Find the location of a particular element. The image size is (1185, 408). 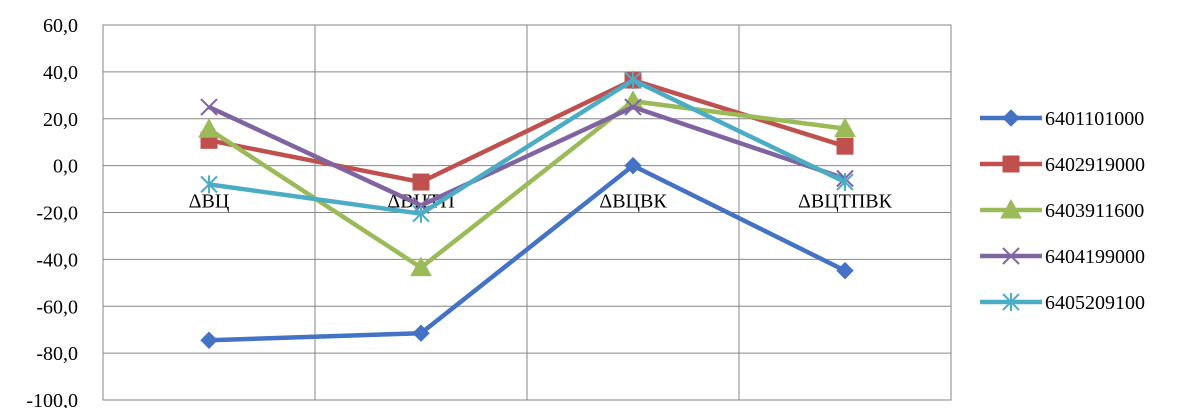

y-tick-label: -80,0 is located at coordinates (57, 354).